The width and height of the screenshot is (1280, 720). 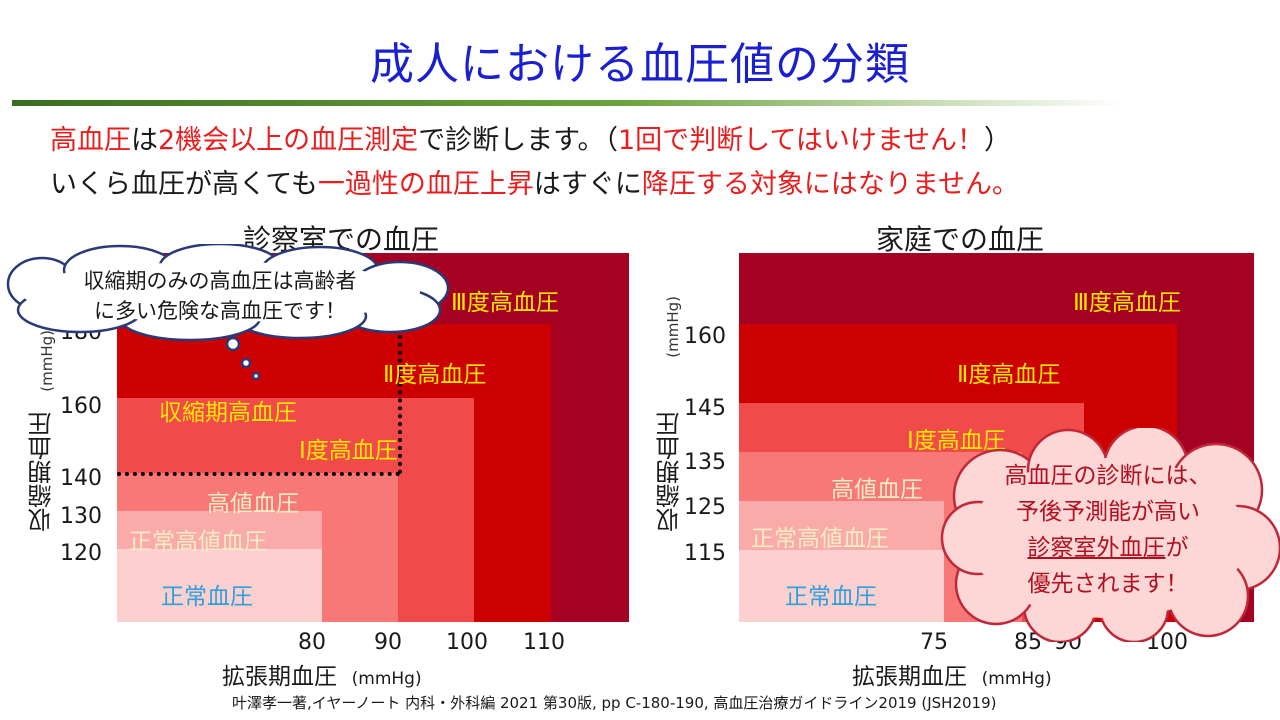 I want to click on home-y-axis-unit: (mmHg), so click(x=673, y=327).